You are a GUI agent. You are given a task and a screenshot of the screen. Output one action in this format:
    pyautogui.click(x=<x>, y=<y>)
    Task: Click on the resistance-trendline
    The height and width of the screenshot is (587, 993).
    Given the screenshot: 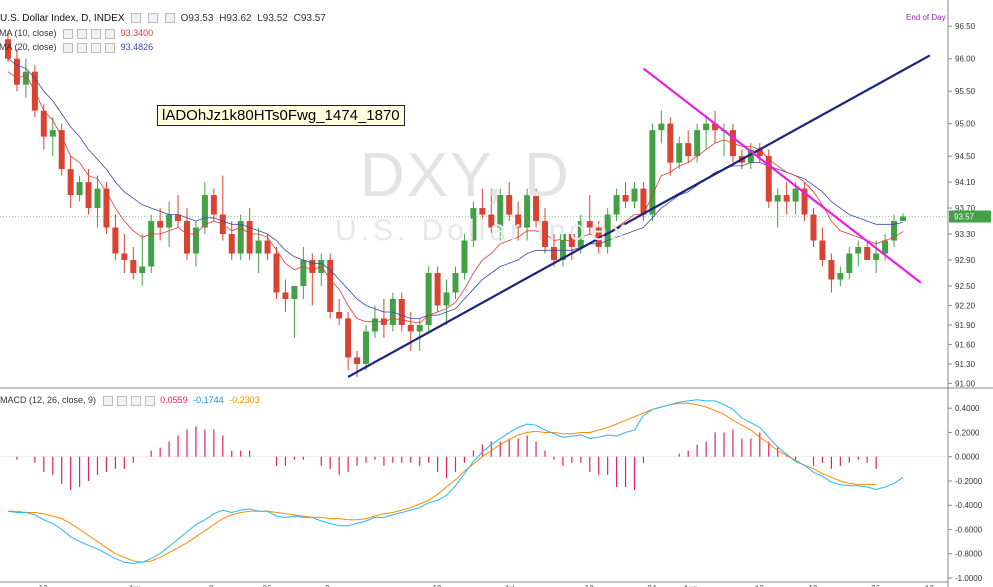 What is the action you would take?
    pyautogui.click(x=782, y=175)
    